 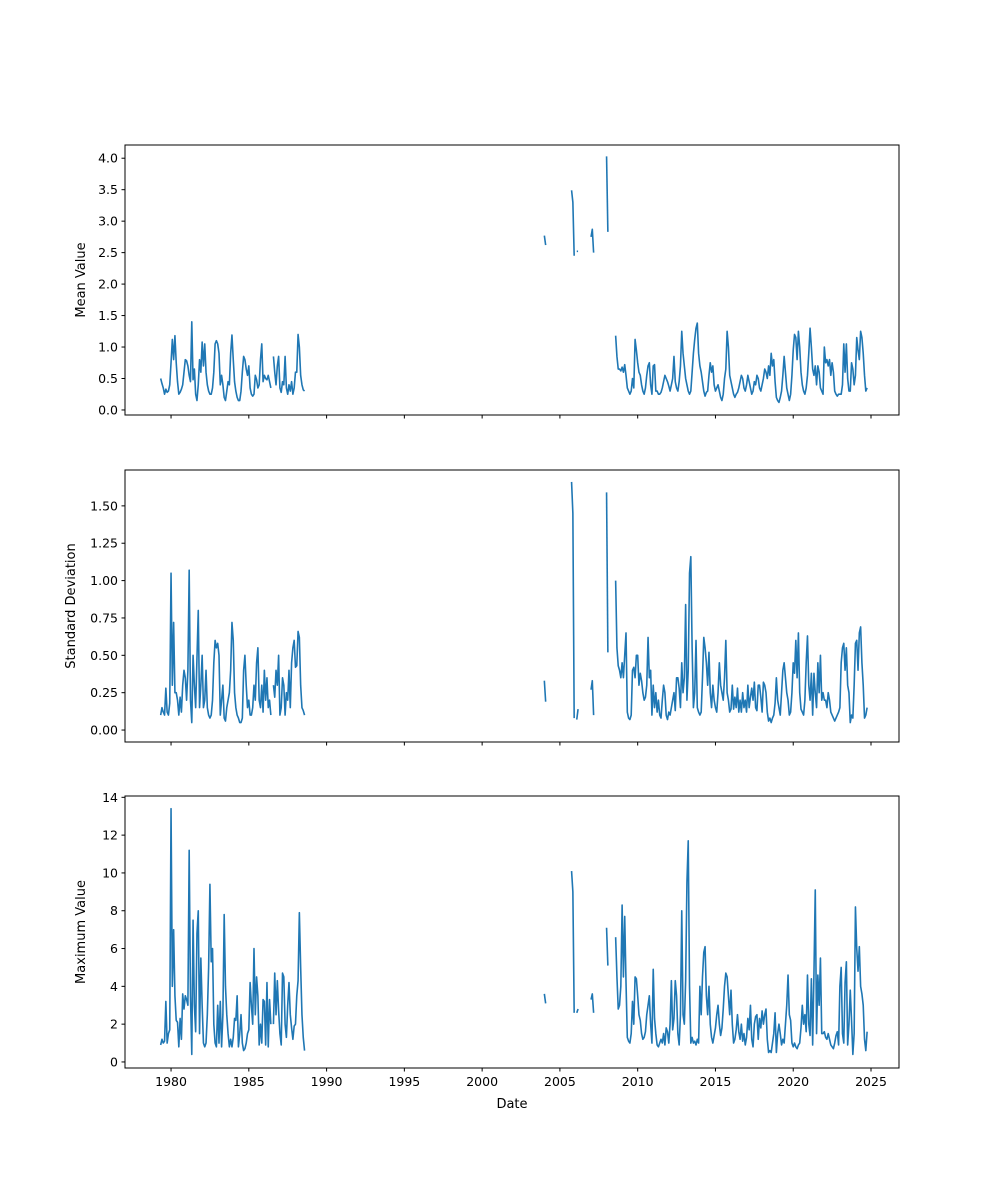 What do you see at coordinates (638, 1081) in the screenshot?
I see `x-tick-label: 2010` at bounding box center [638, 1081].